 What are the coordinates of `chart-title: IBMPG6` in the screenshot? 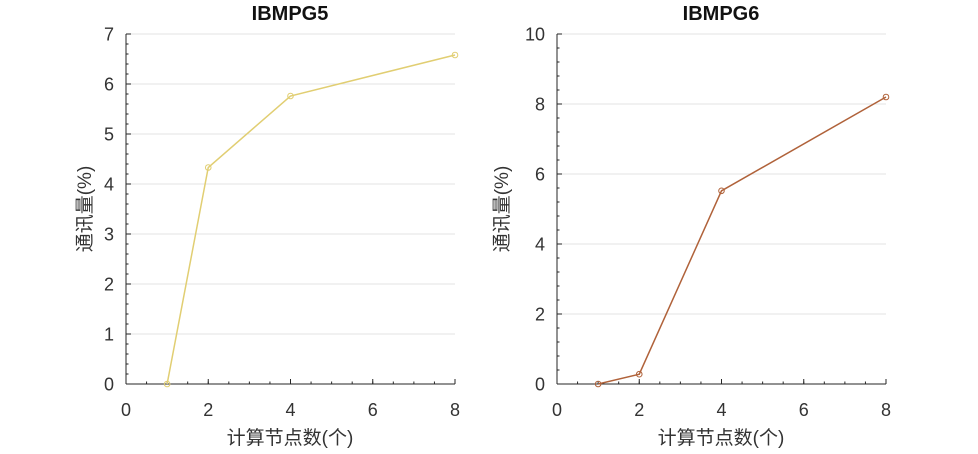 It's located at (721, 14).